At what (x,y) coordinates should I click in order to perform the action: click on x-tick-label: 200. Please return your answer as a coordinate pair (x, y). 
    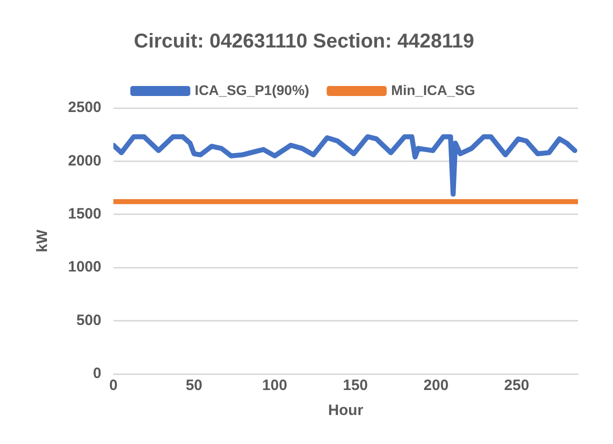
    Looking at the image, I should click on (436, 385).